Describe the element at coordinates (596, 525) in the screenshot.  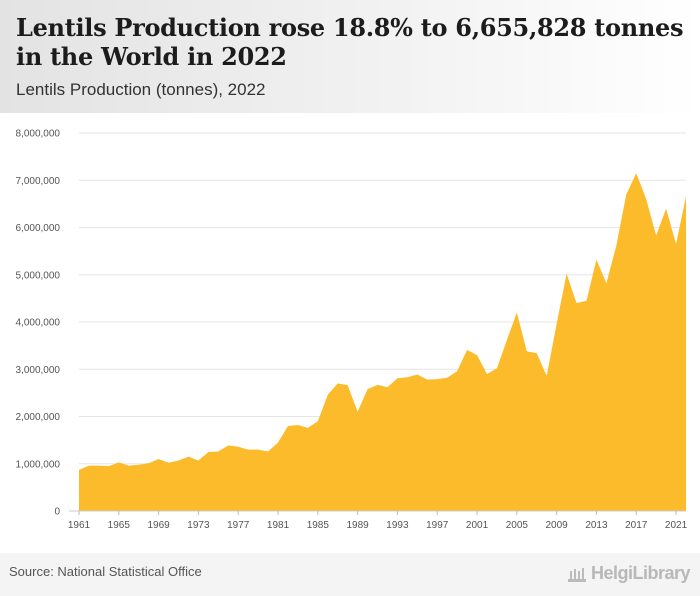
I see `x-tick-label: 2013` at that location.